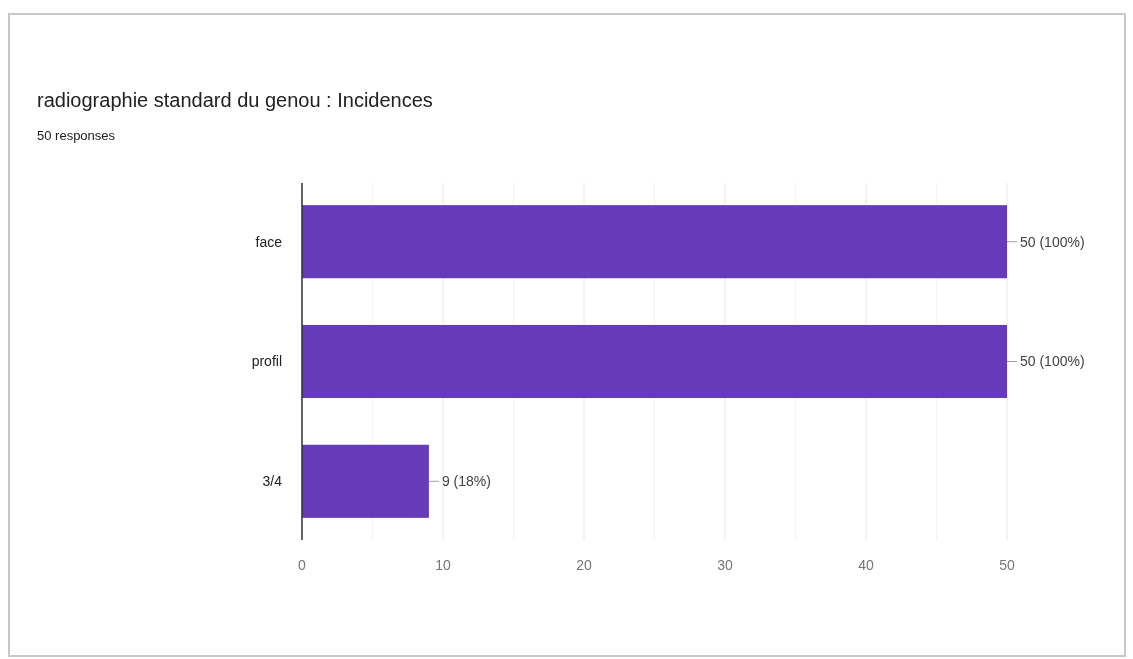  Describe the element at coordinates (302, 564) in the screenshot. I see `x-tick-label: 0` at that location.